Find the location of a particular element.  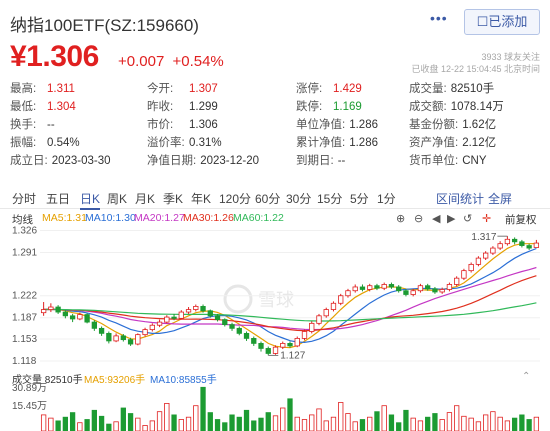

adjust-mode-label: 前复权 is located at coordinates (521, 220).